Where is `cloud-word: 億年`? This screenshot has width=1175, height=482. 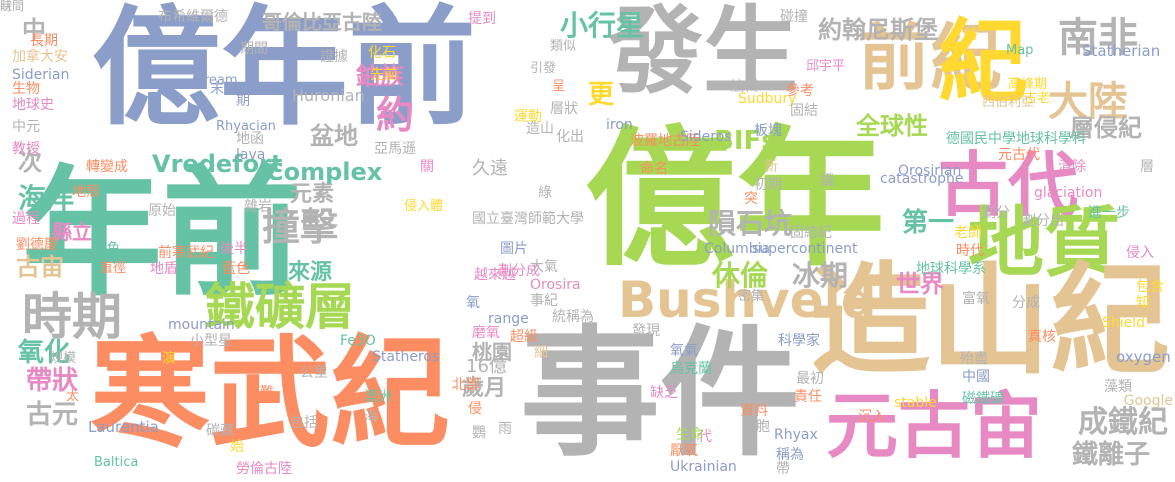
cloud-word: 億年 is located at coordinates (735, 200).